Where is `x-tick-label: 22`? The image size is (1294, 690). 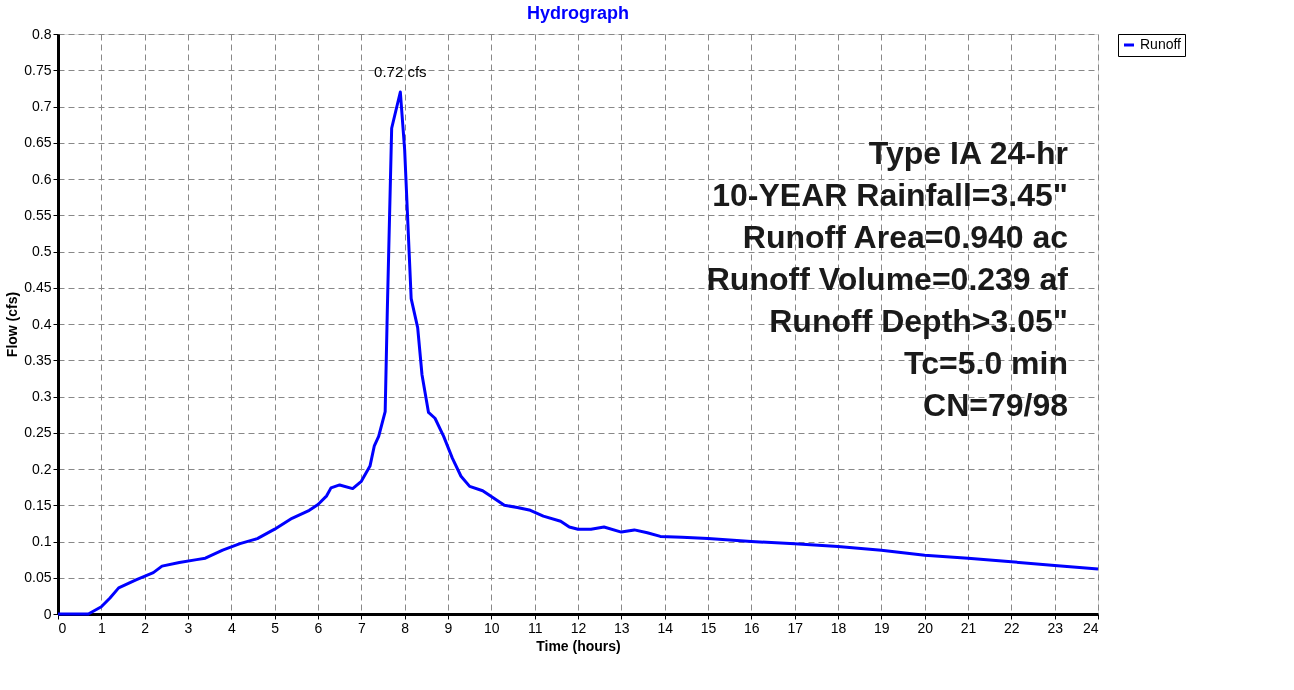 x-tick-label: 22 is located at coordinates (1012, 627).